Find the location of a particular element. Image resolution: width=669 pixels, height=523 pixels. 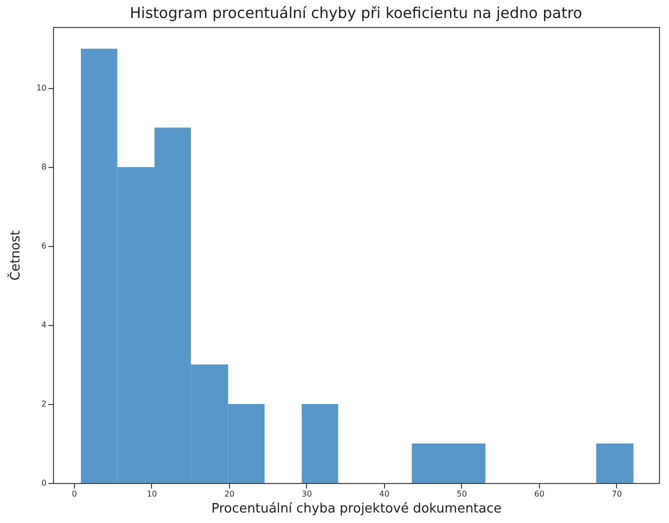

x-tick-label: 30 is located at coordinates (307, 494).